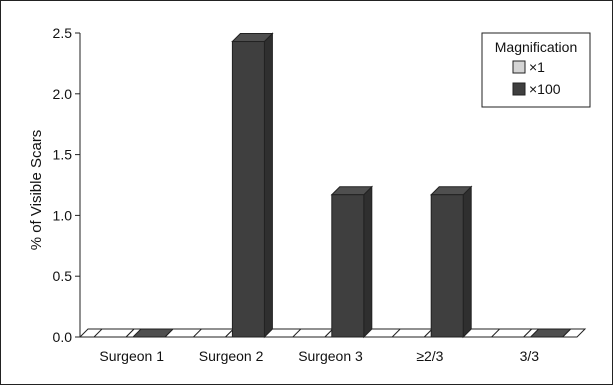  I want to click on y-tick-label: 1.5, so click(63, 155).